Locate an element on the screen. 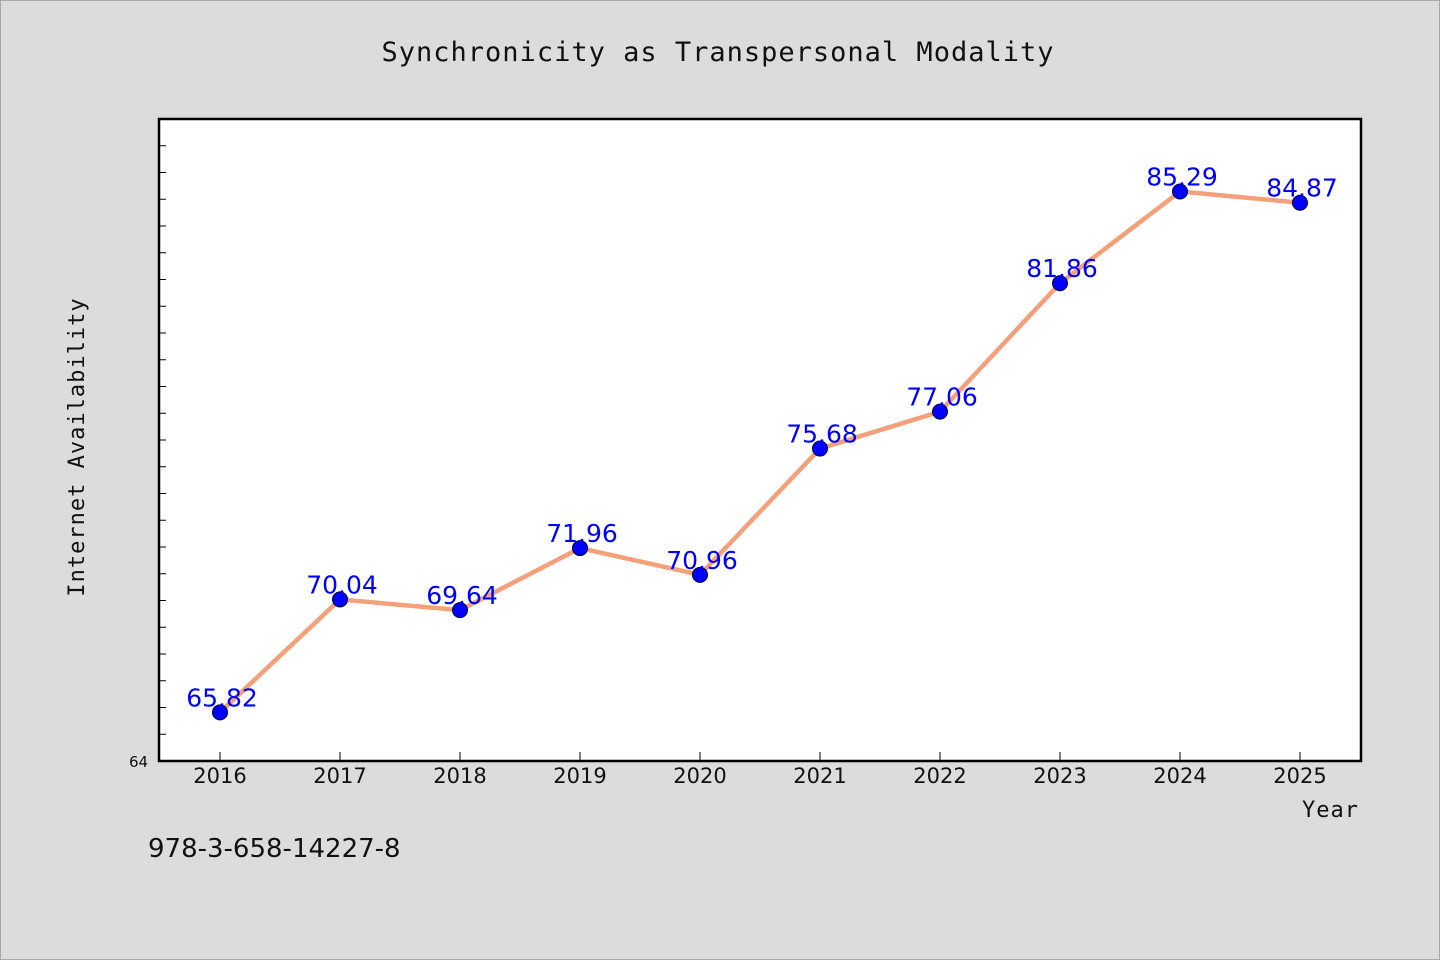 This screenshot has height=960, width=1440. x-axis-title: Year is located at coordinates (1330, 810).